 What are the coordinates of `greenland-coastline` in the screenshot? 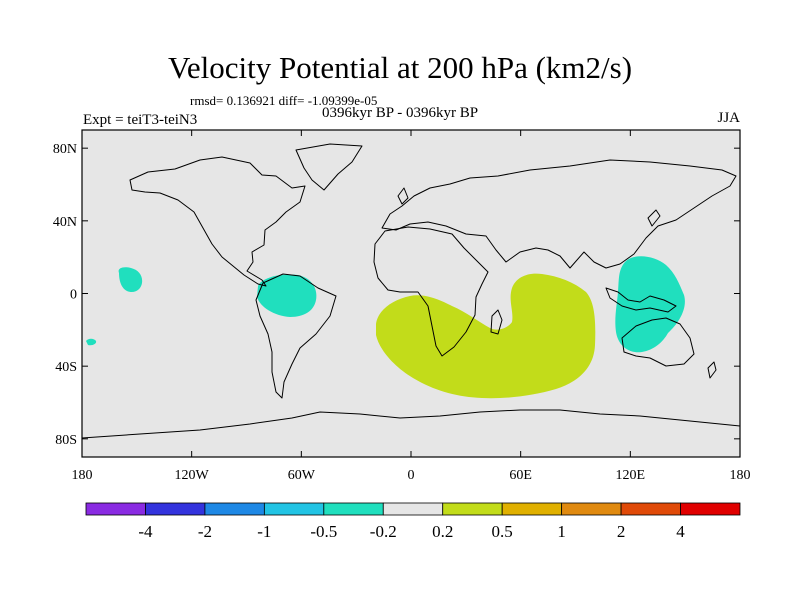 It's located at (329, 167).